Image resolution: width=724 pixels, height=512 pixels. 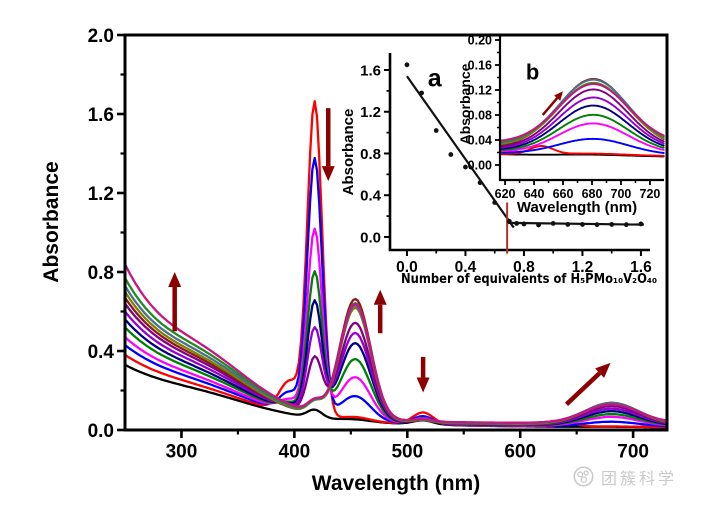 What do you see at coordinates (435, 78) in the screenshot?
I see `inset-a-panel-label: a` at bounding box center [435, 78].